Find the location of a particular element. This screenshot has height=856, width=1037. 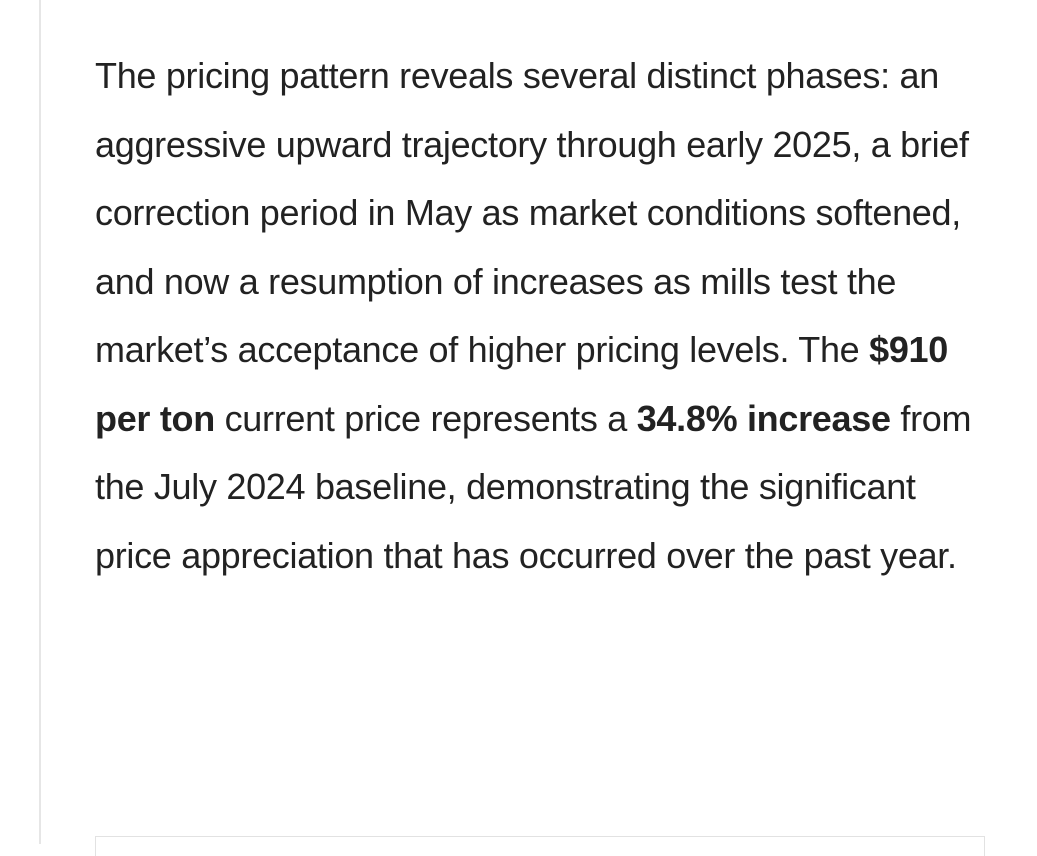

text: current price represents a is located at coordinates (425, 418).